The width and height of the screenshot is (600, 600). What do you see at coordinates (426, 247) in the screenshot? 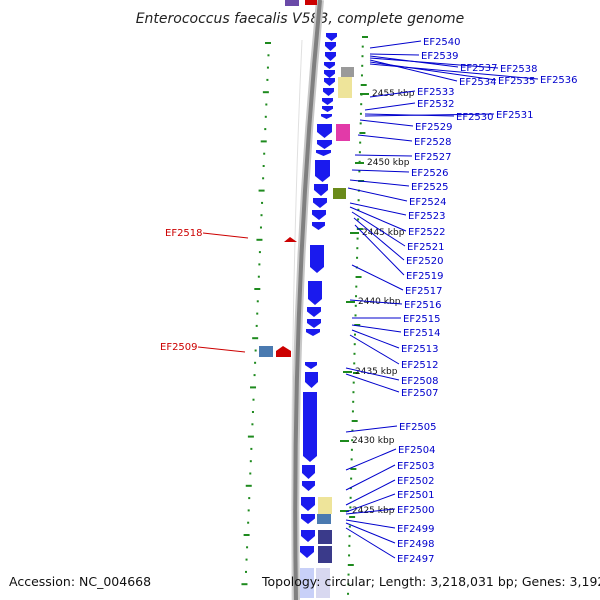
I see `gene-label-ef2521: EF2521` at bounding box center [426, 247].